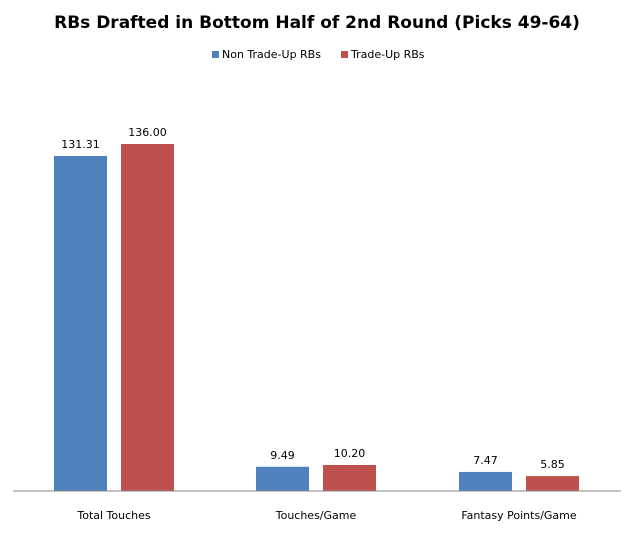  I want to click on data-label-non-trade-up-0: 131.31, so click(80, 144).